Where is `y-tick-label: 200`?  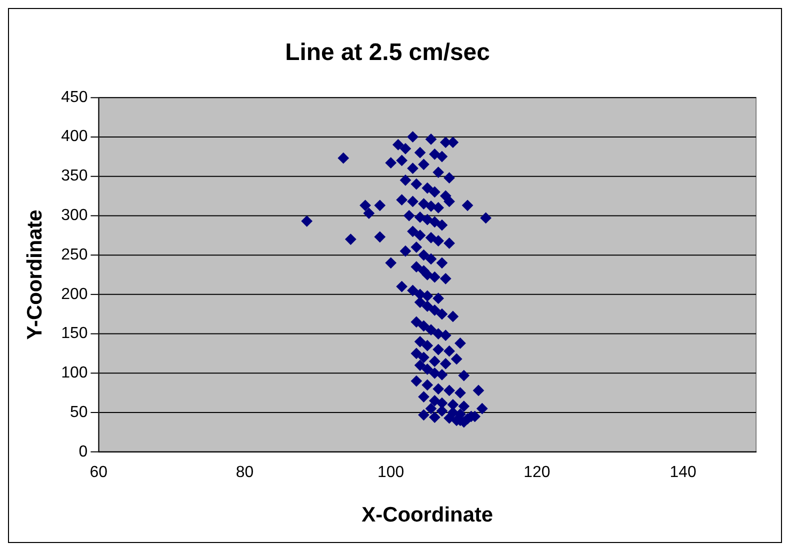
y-tick-label: 200 is located at coordinates (74, 294).